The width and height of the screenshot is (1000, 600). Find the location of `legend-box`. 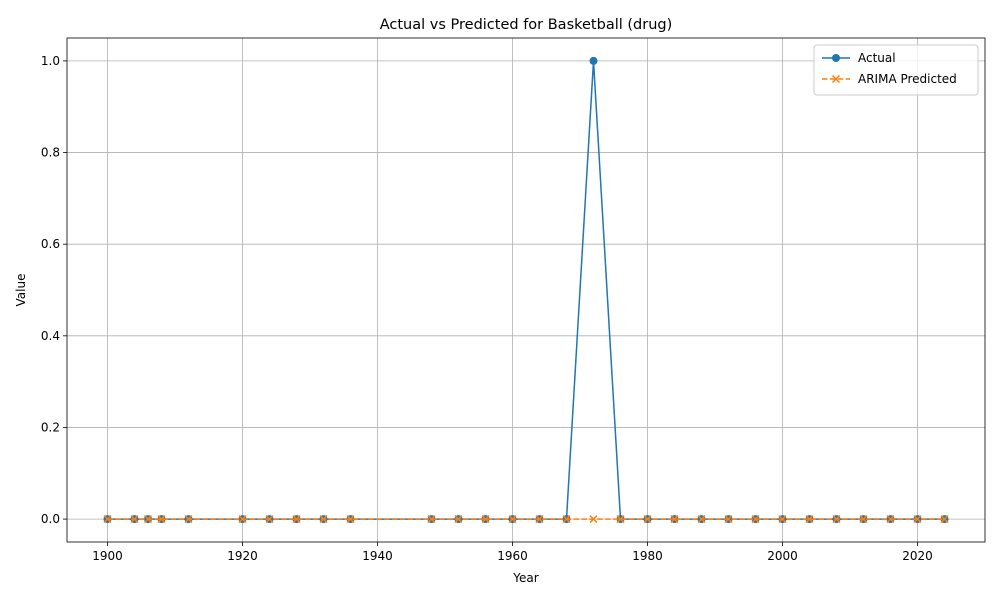

legend-box is located at coordinates (896, 70).